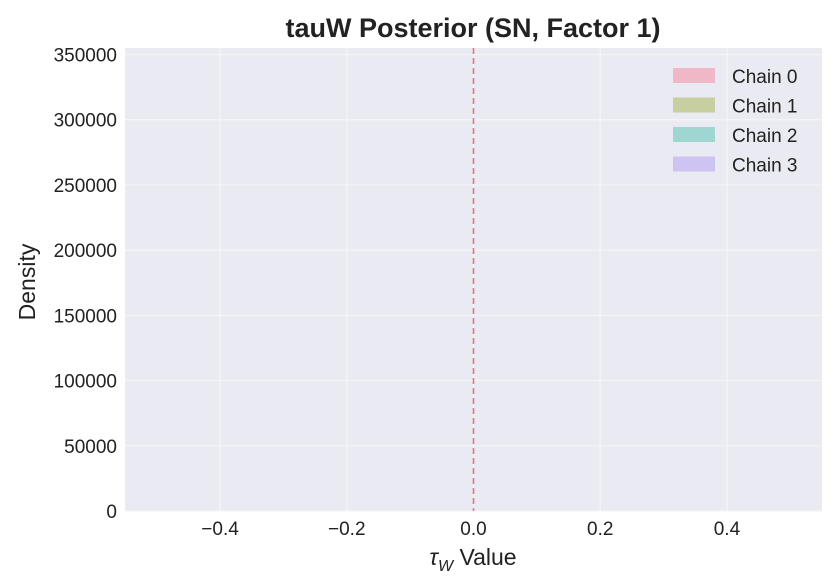  Describe the element at coordinates (485, 557) in the screenshot. I see `x-axis-label-rest: Value` at that location.